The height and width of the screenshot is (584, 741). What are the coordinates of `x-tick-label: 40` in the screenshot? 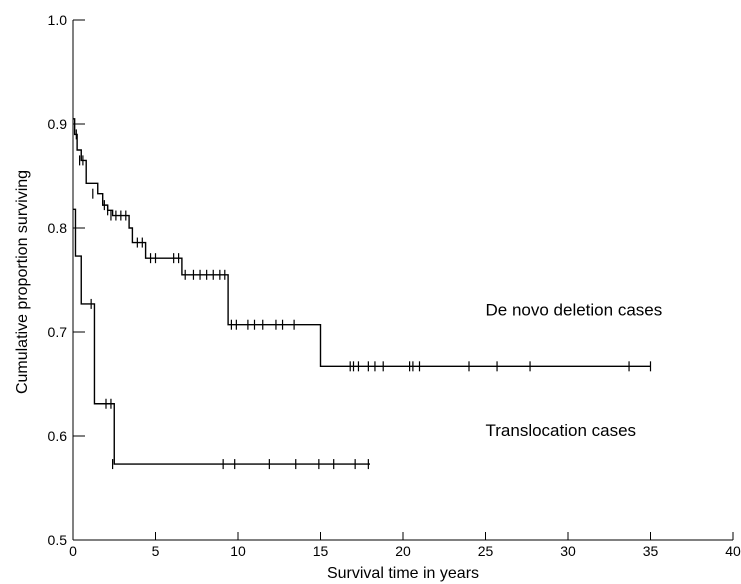 It's located at (733, 551).